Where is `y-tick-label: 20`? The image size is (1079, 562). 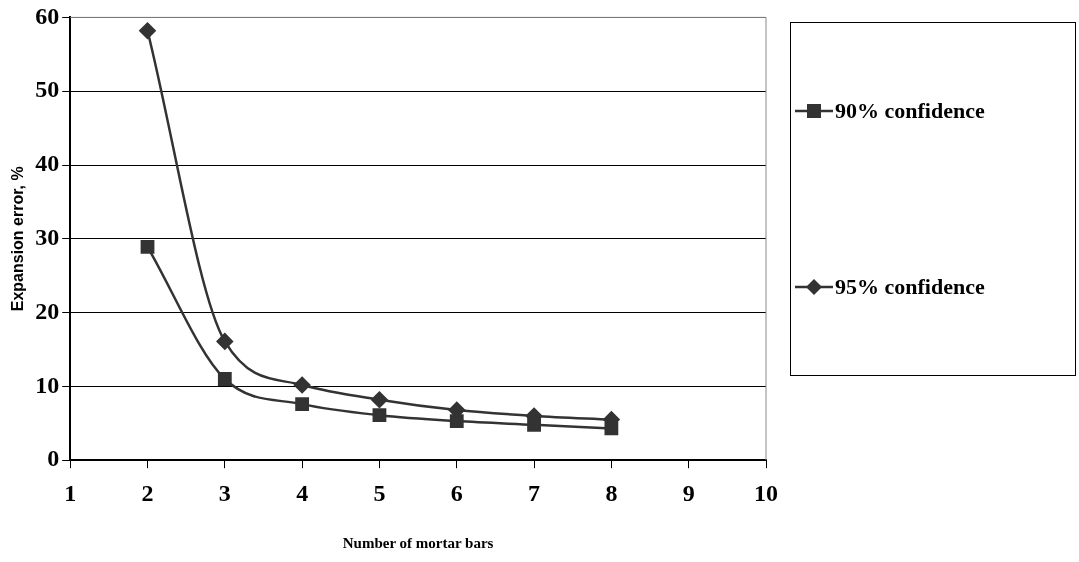 y-tick-label: 20 is located at coordinates (47, 310).